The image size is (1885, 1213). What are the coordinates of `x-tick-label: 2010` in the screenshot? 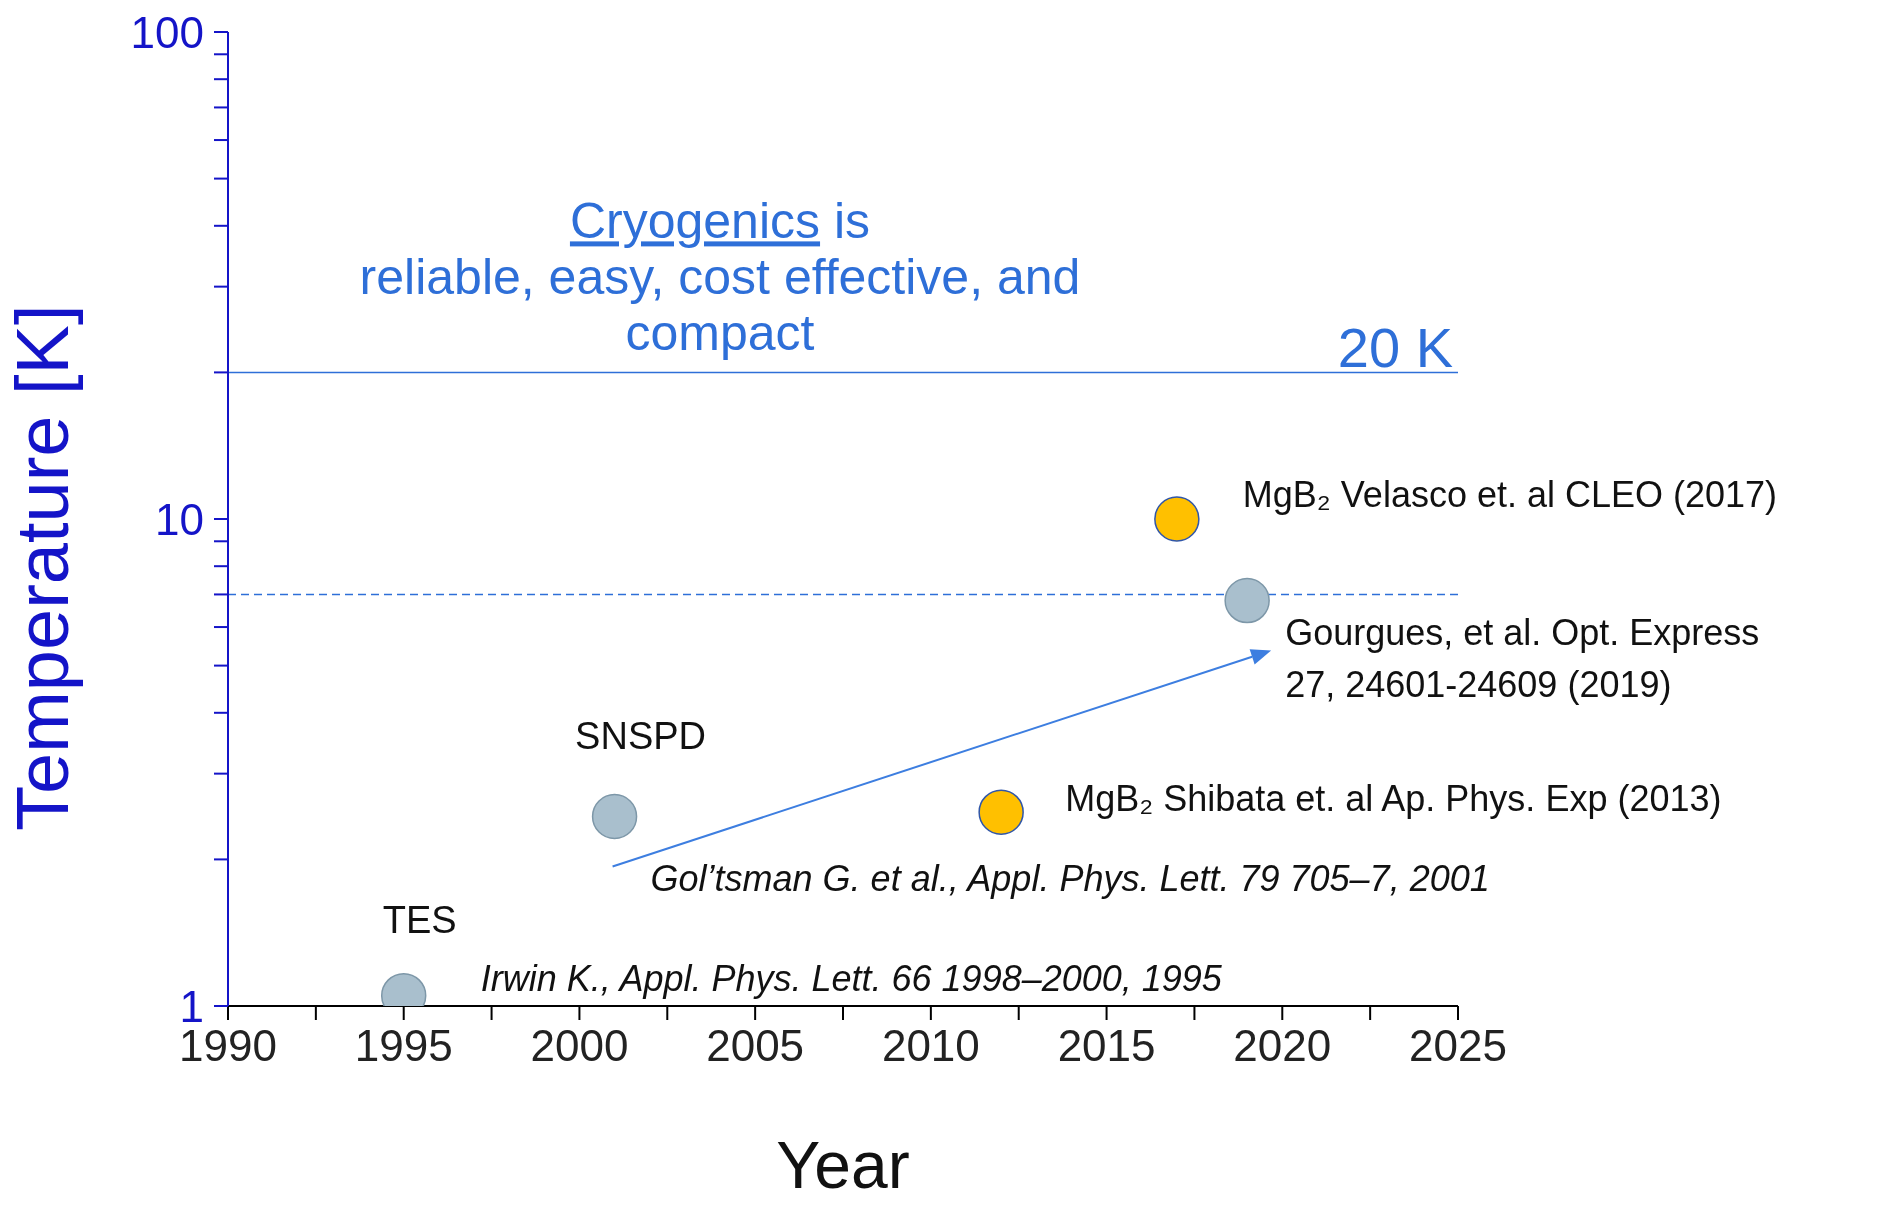 It's located at (930, 1046).